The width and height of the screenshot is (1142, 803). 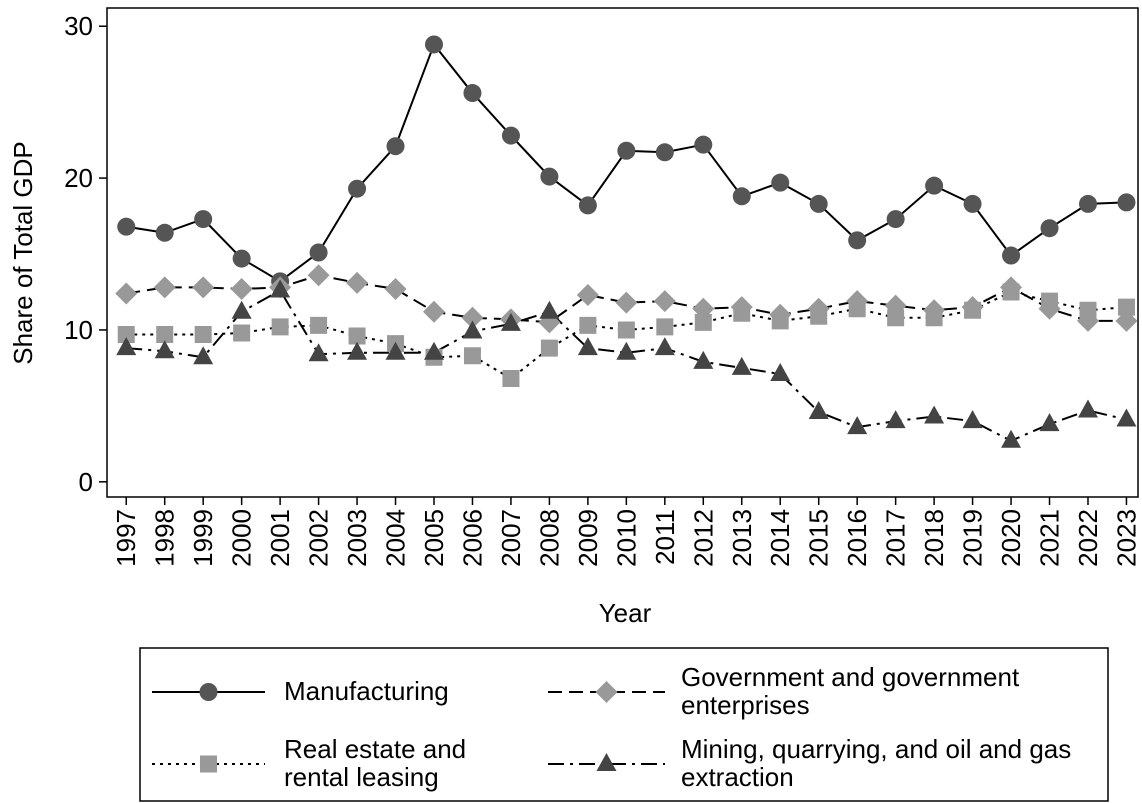 I want to click on x-tick-label: 2006, so click(x=472, y=538).